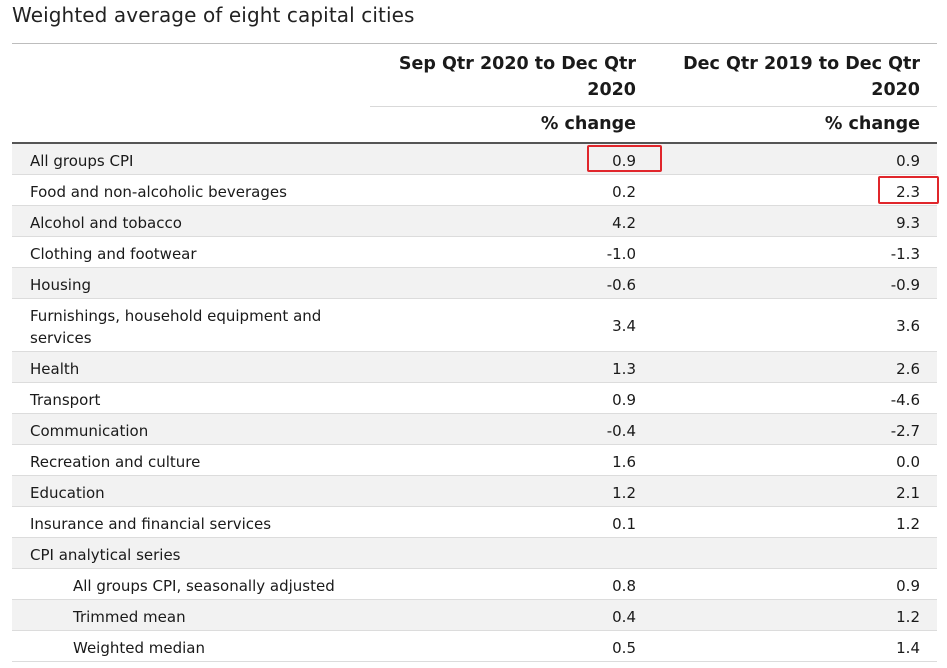 This screenshot has width=947, height=668. I want to click on table-row: Alcohol and tobacco 4.2 9.3, so click(474, 221).